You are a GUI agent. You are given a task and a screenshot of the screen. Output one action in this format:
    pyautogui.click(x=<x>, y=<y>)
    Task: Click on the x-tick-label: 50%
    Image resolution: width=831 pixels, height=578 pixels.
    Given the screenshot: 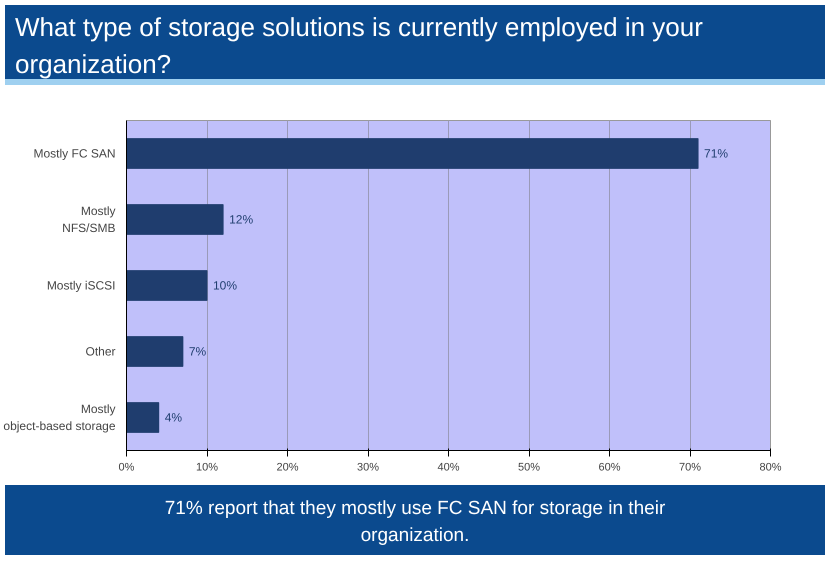 What is the action you would take?
    pyautogui.click(x=529, y=468)
    